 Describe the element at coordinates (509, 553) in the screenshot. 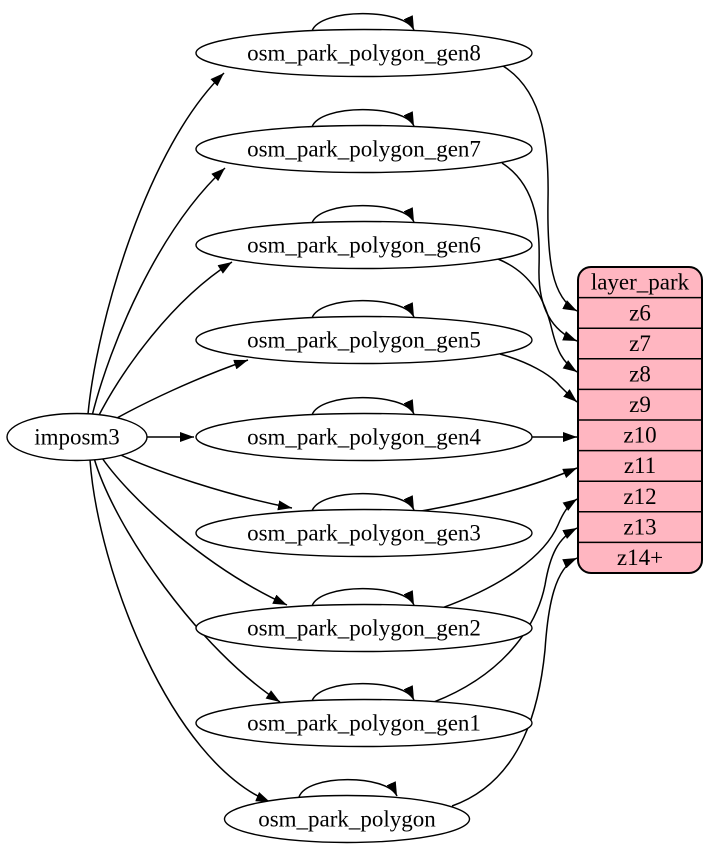

I see `edge-gen2-to-z12` at that location.